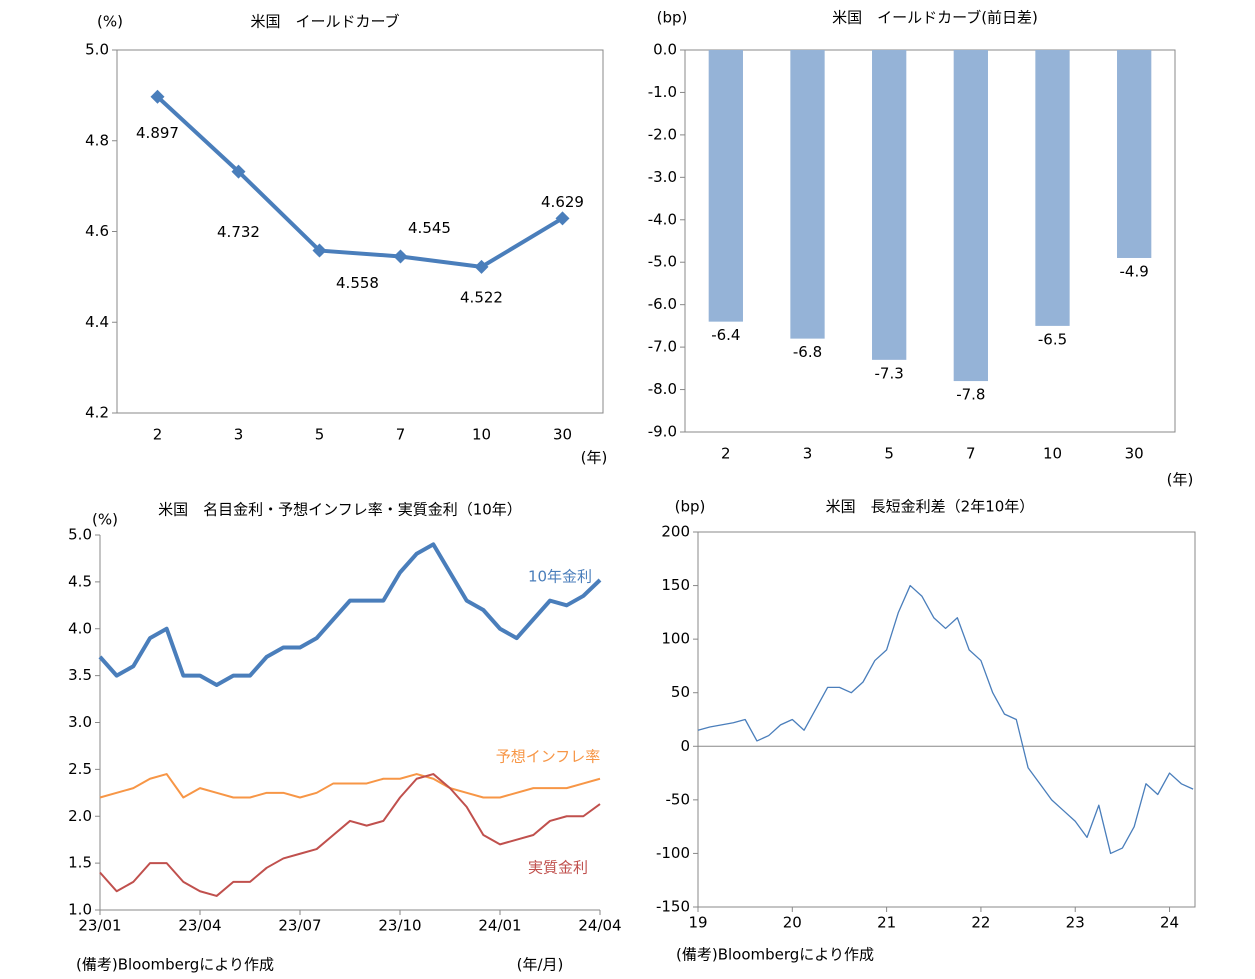  Describe the element at coordinates (80, 816) in the screenshot. I see `y-tick-label: 2.0` at that location.